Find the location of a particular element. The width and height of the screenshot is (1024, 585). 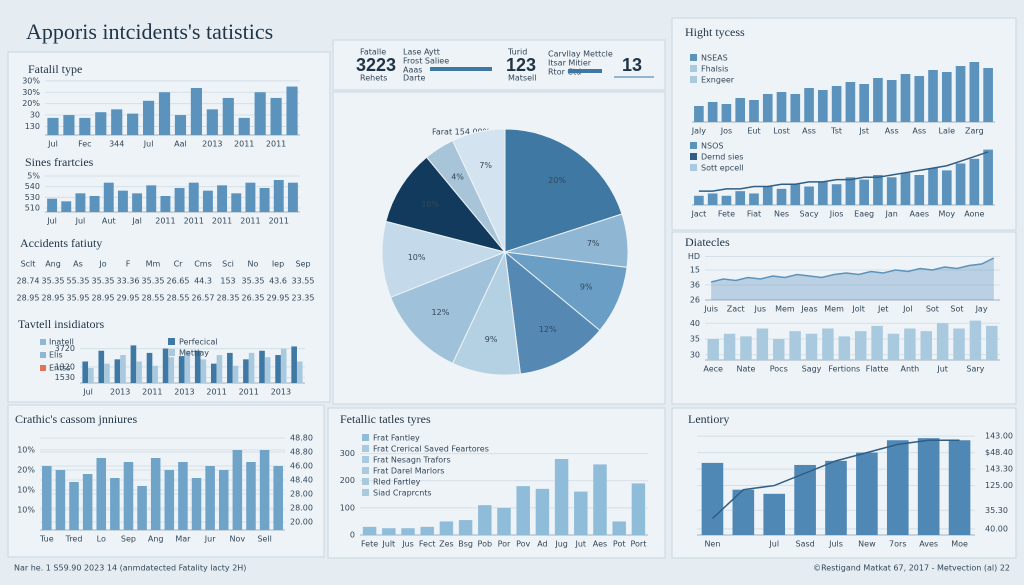

y-tick-label: 40 is located at coordinates (695, 323).